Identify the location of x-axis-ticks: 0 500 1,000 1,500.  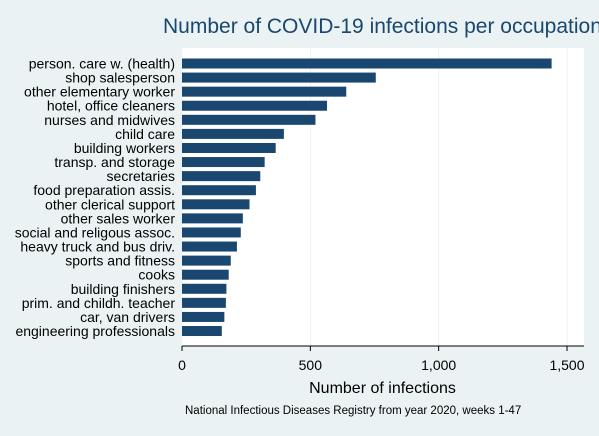
(381, 359).